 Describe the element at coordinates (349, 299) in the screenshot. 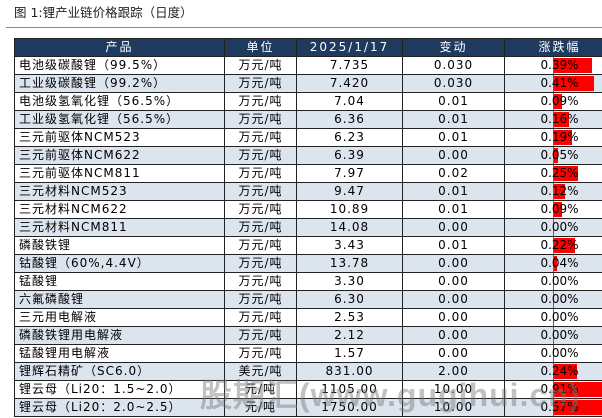

I see `price-cell: 6.30` at that location.